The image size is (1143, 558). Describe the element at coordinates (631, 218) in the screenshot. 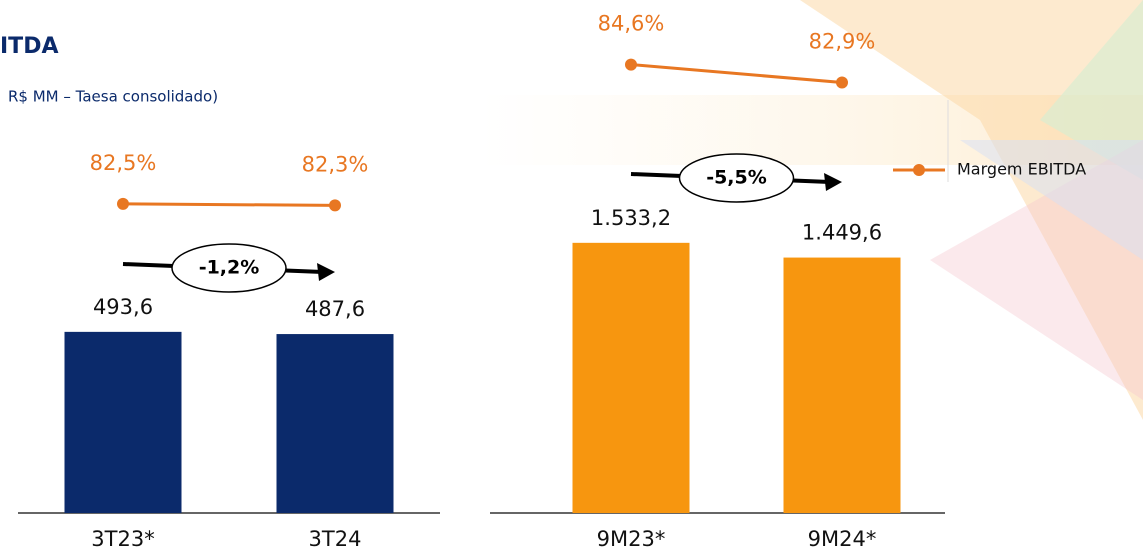

I see `bar-value-label: 1.533,2` at that location.